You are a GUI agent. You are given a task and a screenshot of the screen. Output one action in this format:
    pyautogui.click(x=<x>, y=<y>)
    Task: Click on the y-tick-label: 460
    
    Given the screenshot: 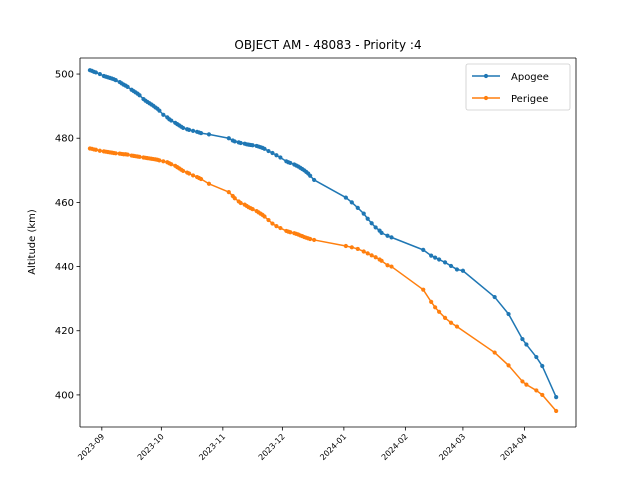 What is the action you would take?
    pyautogui.click(x=64, y=203)
    